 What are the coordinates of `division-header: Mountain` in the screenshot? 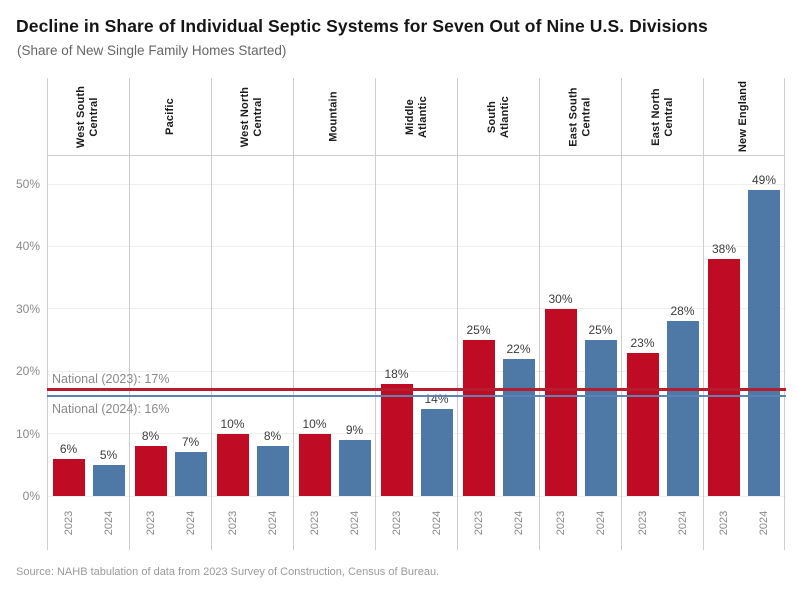 It's located at (334, 117).